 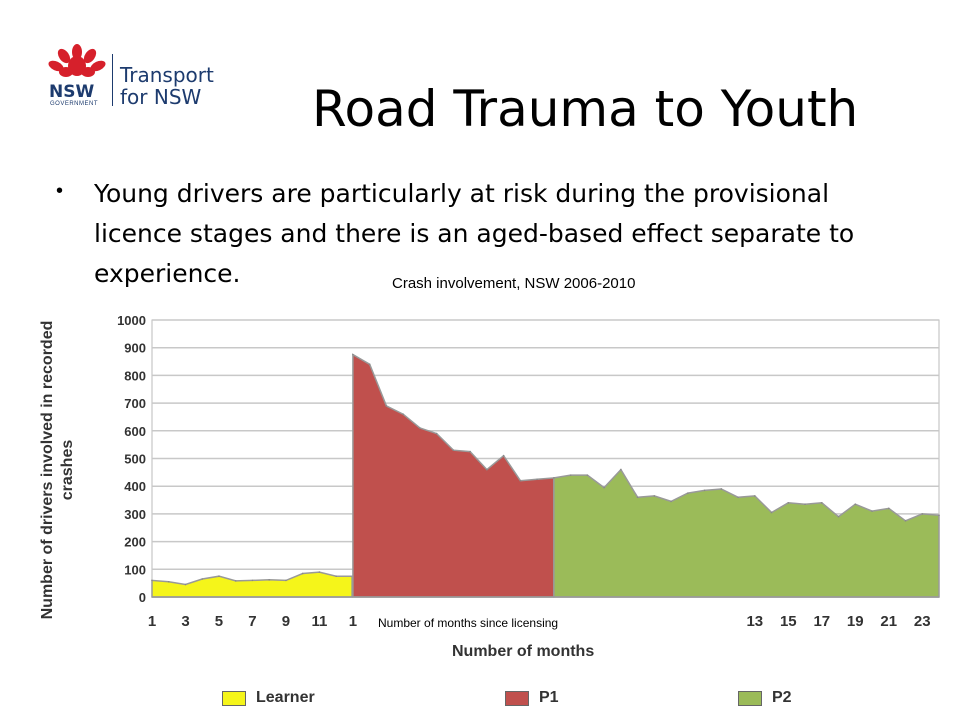 What do you see at coordinates (112, 80) in the screenshot?
I see `logo-divider` at bounding box center [112, 80].